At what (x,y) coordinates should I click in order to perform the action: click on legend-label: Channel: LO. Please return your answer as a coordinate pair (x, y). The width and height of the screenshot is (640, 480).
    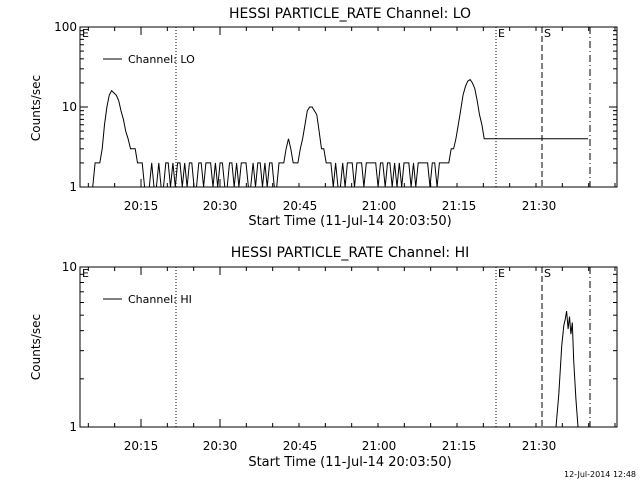
    Looking at the image, I should click on (161, 59).